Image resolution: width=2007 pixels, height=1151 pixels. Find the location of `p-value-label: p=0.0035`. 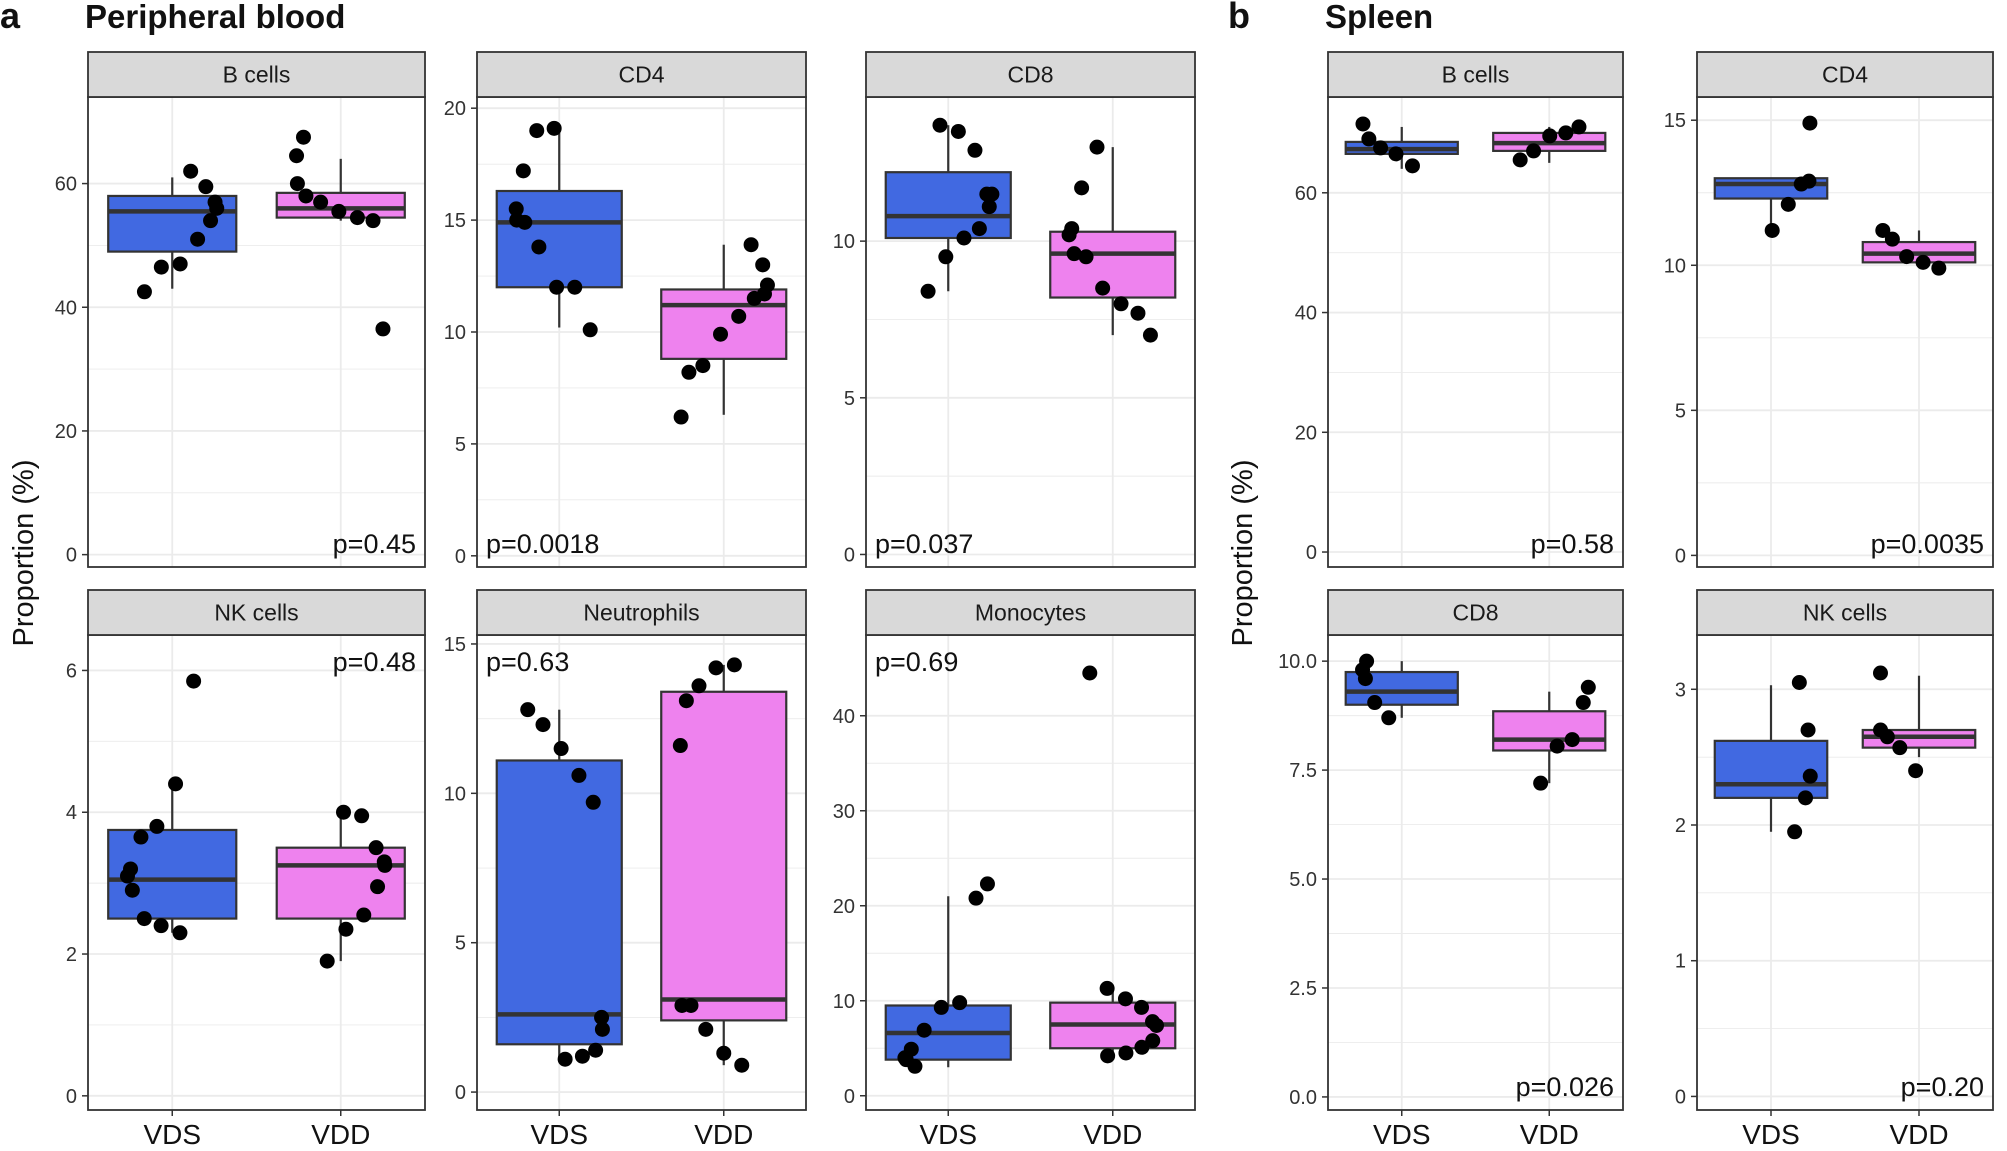

p-value-label: p=0.0035 is located at coordinates (1927, 544).